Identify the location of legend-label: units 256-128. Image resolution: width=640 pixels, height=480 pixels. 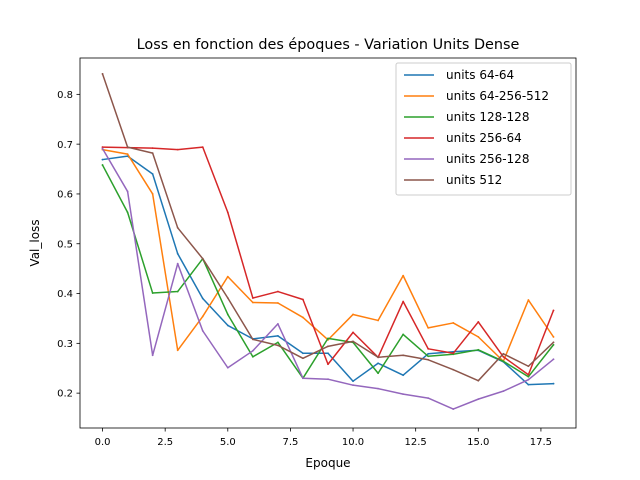
(487, 159).